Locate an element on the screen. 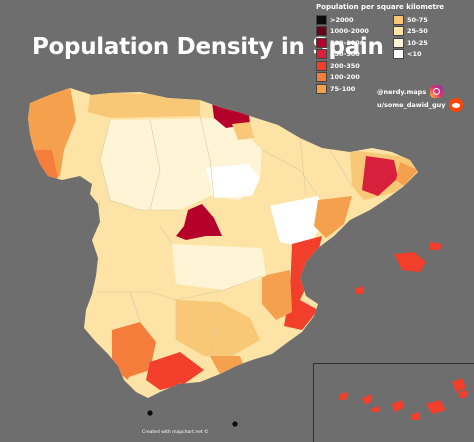 The width and height of the screenshot is (474, 442). reddit-handle: u/some_dawid_guy is located at coordinates (420, 105).